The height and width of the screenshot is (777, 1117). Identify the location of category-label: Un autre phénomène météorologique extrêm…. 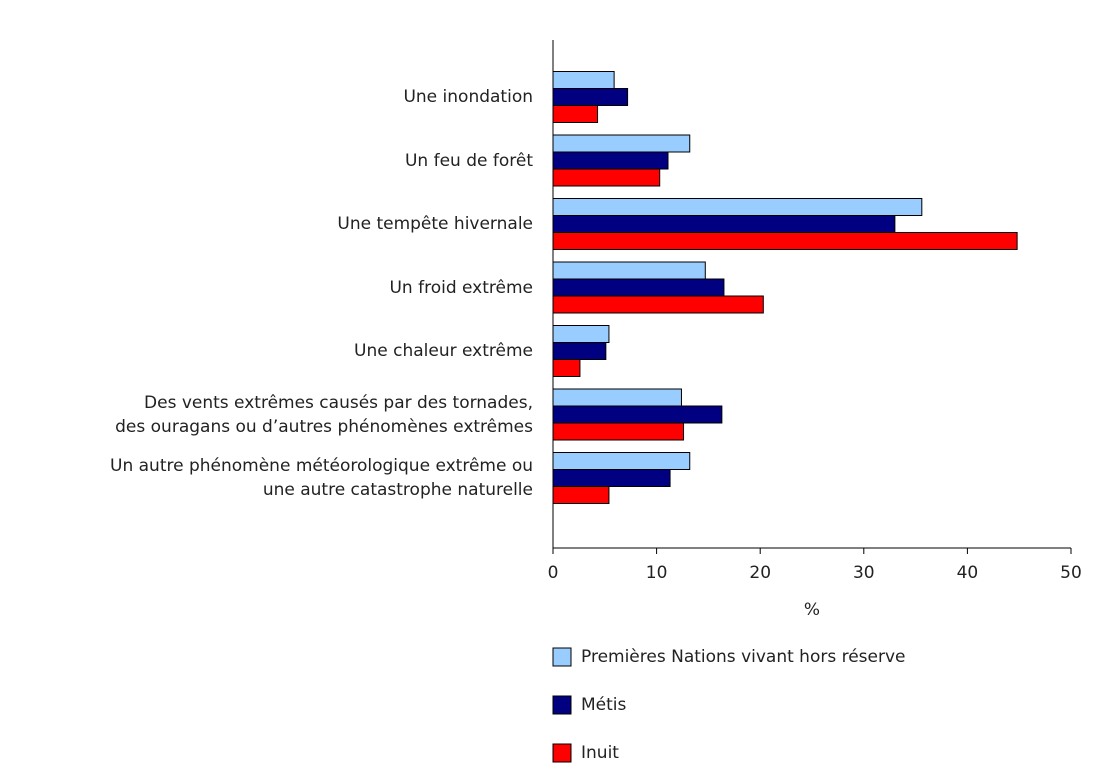
(321, 478).